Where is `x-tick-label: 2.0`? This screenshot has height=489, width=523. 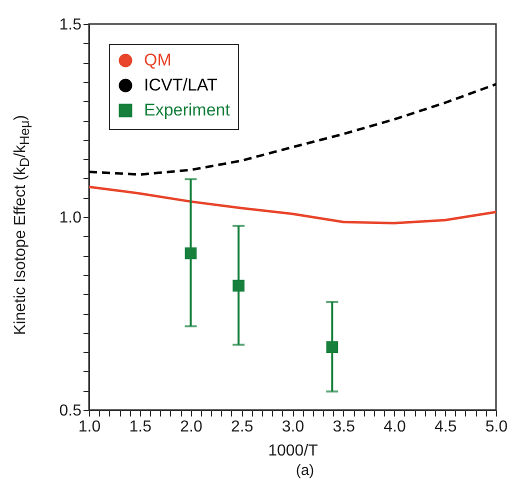 x-tick-label: 2.0 is located at coordinates (191, 427).